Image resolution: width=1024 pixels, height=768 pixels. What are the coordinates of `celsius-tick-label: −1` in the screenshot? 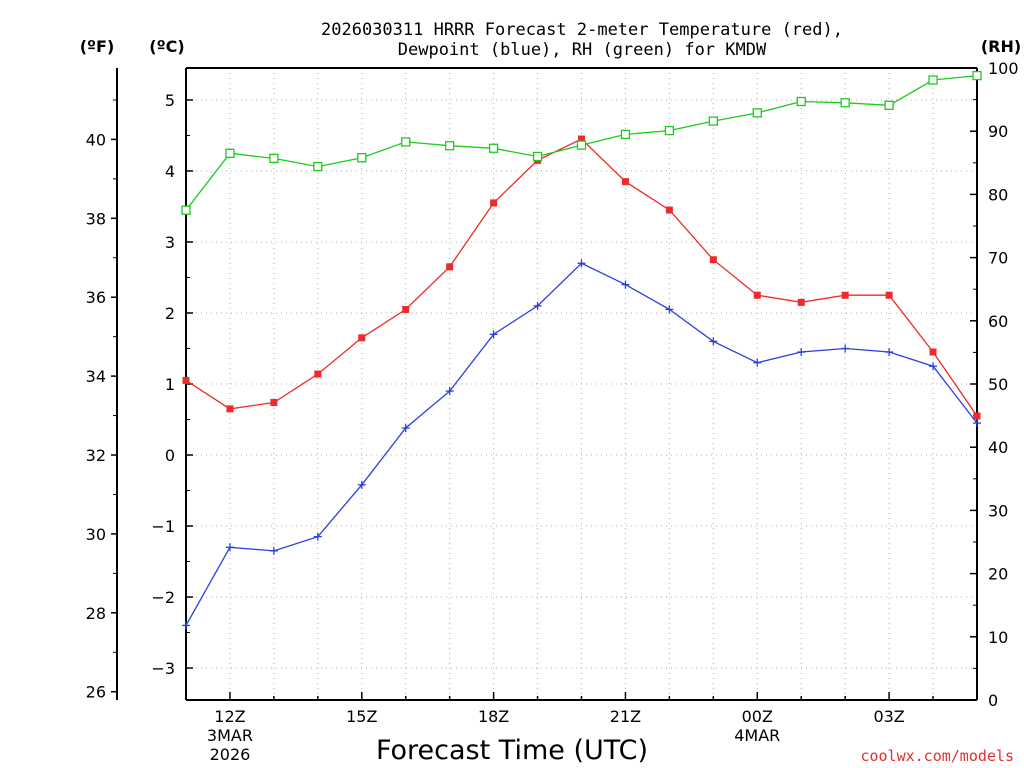 It's located at (163, 526).